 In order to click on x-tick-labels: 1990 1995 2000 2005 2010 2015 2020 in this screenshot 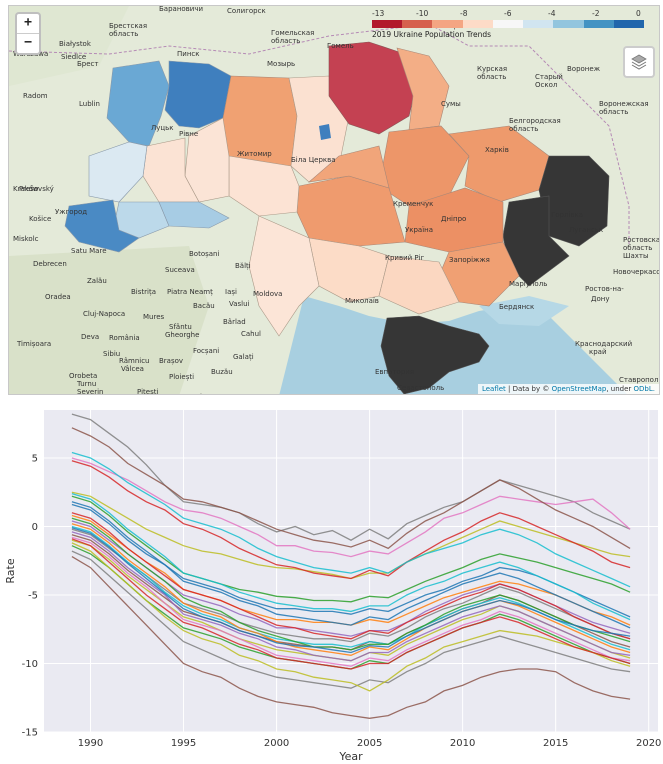, I will do `click(370, 743)`.